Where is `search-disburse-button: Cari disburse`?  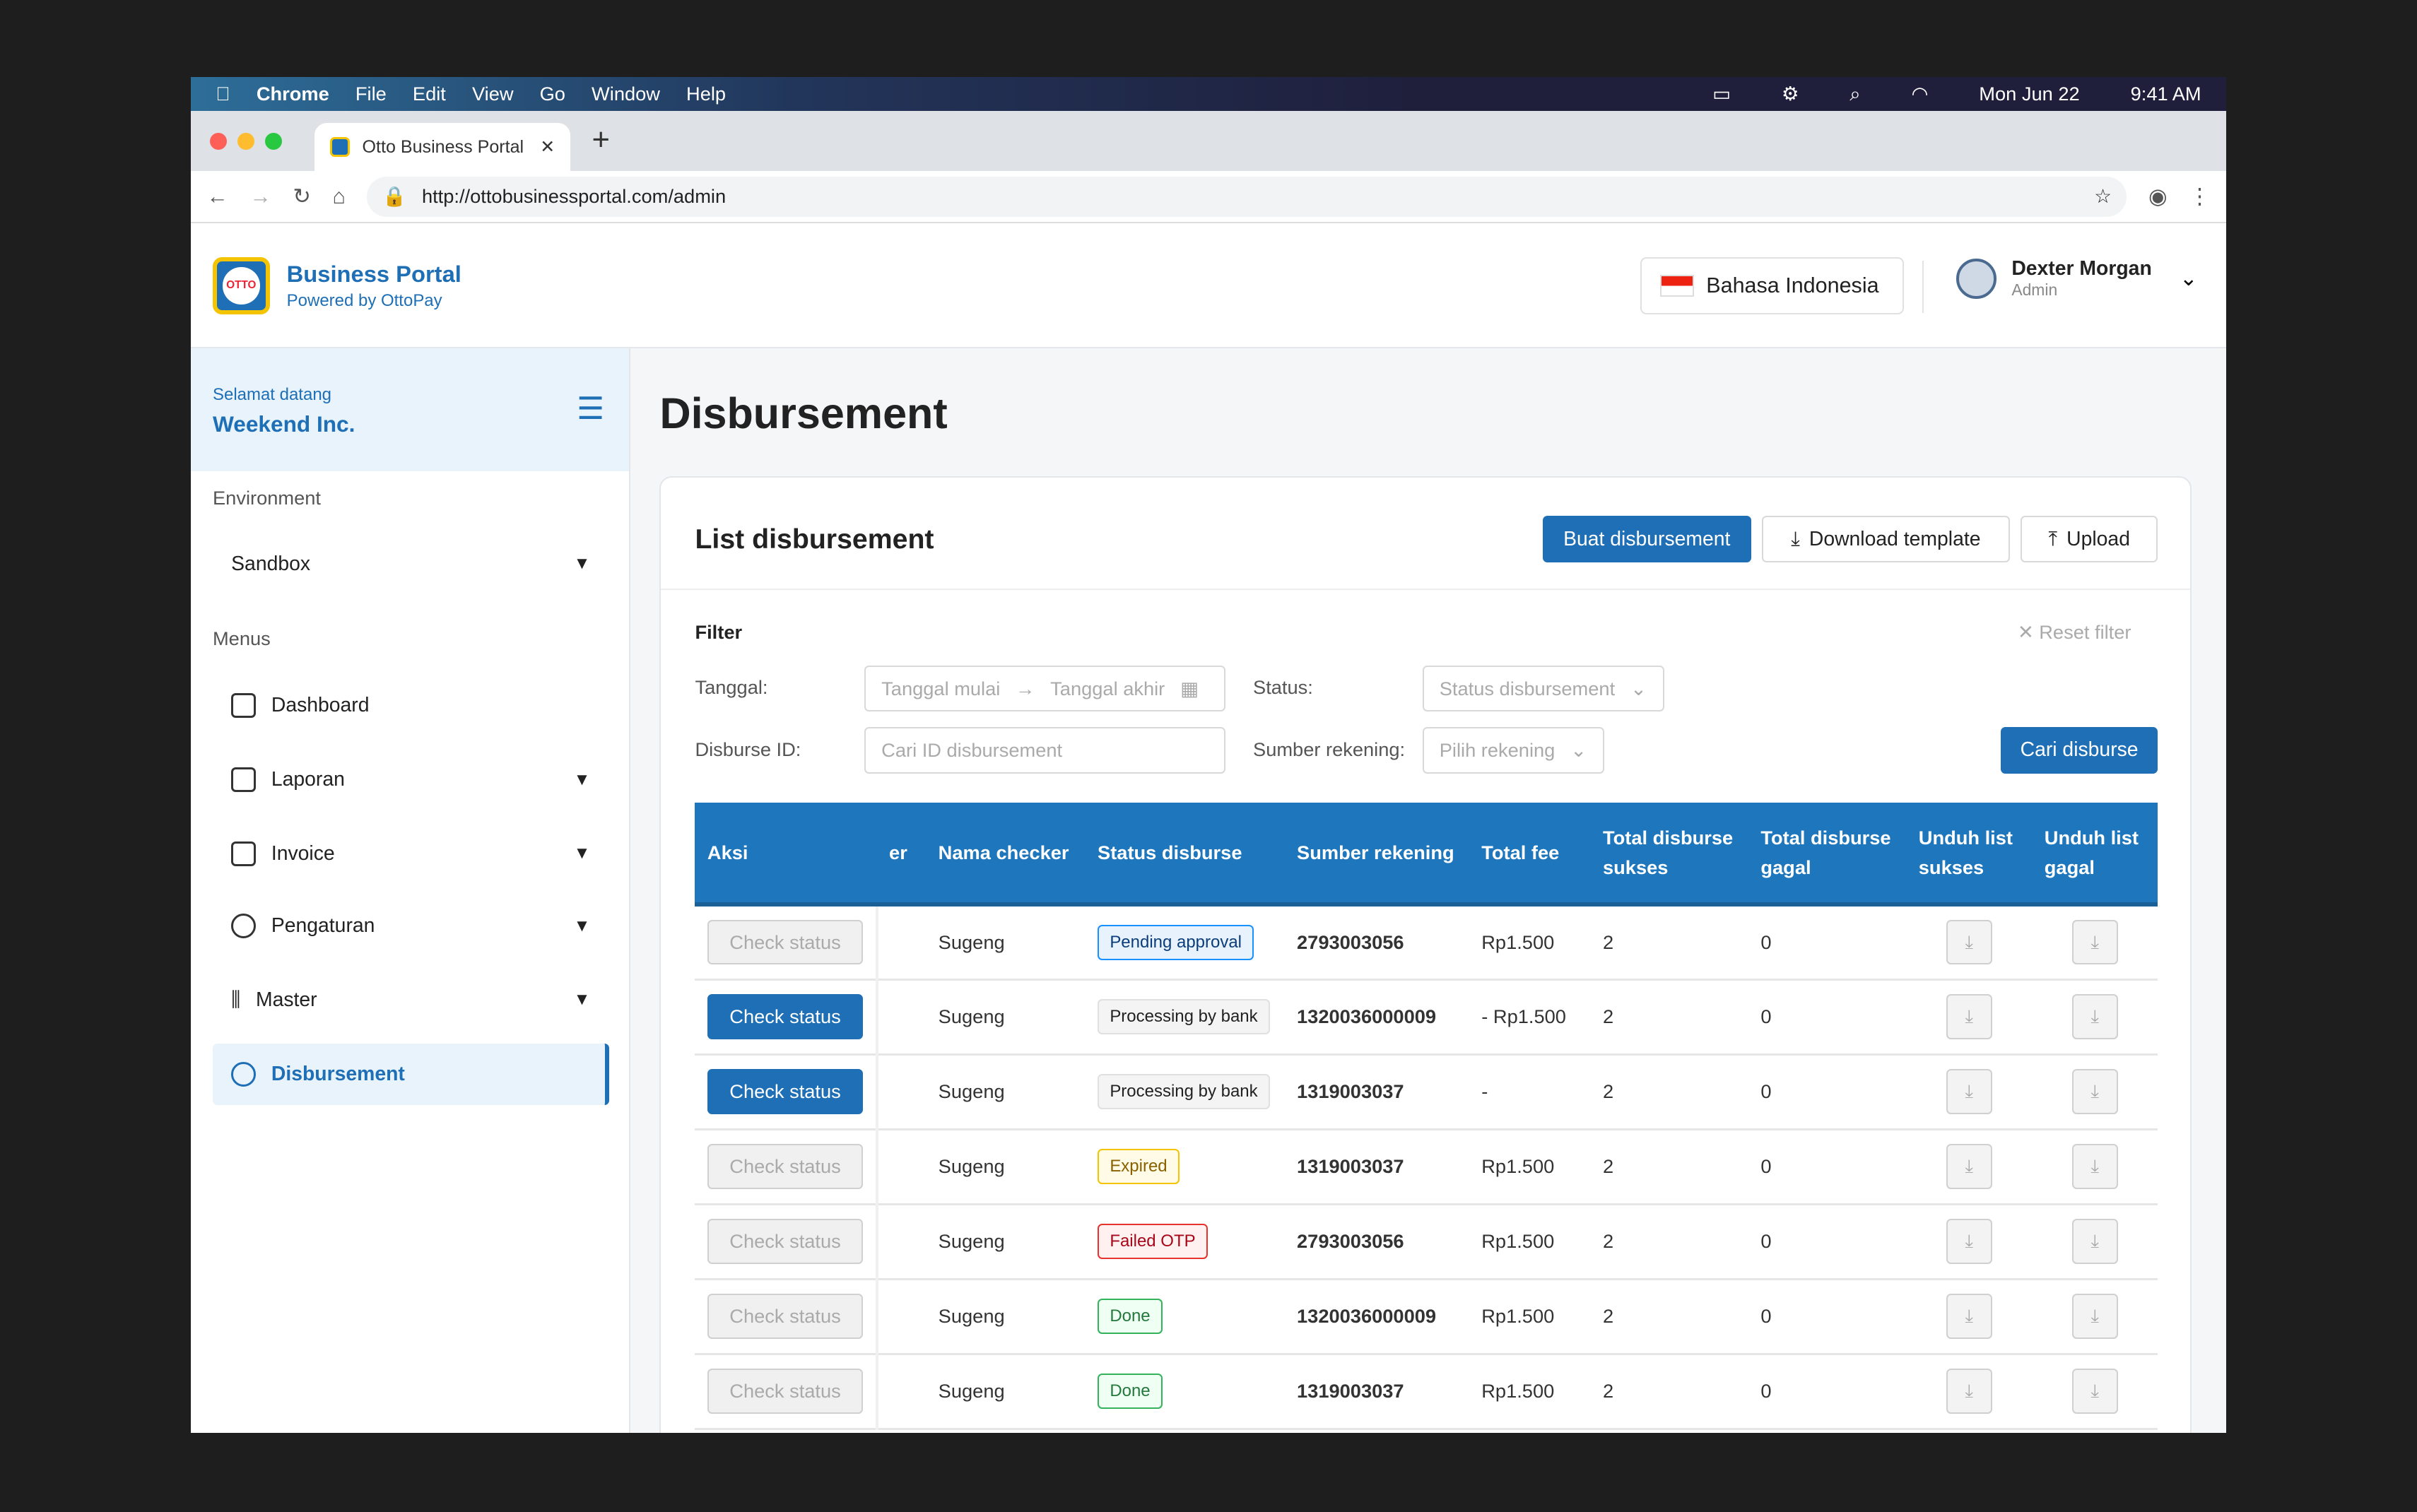
search-disburse-button: Cari disburse is located at coordinates (2079, 751).